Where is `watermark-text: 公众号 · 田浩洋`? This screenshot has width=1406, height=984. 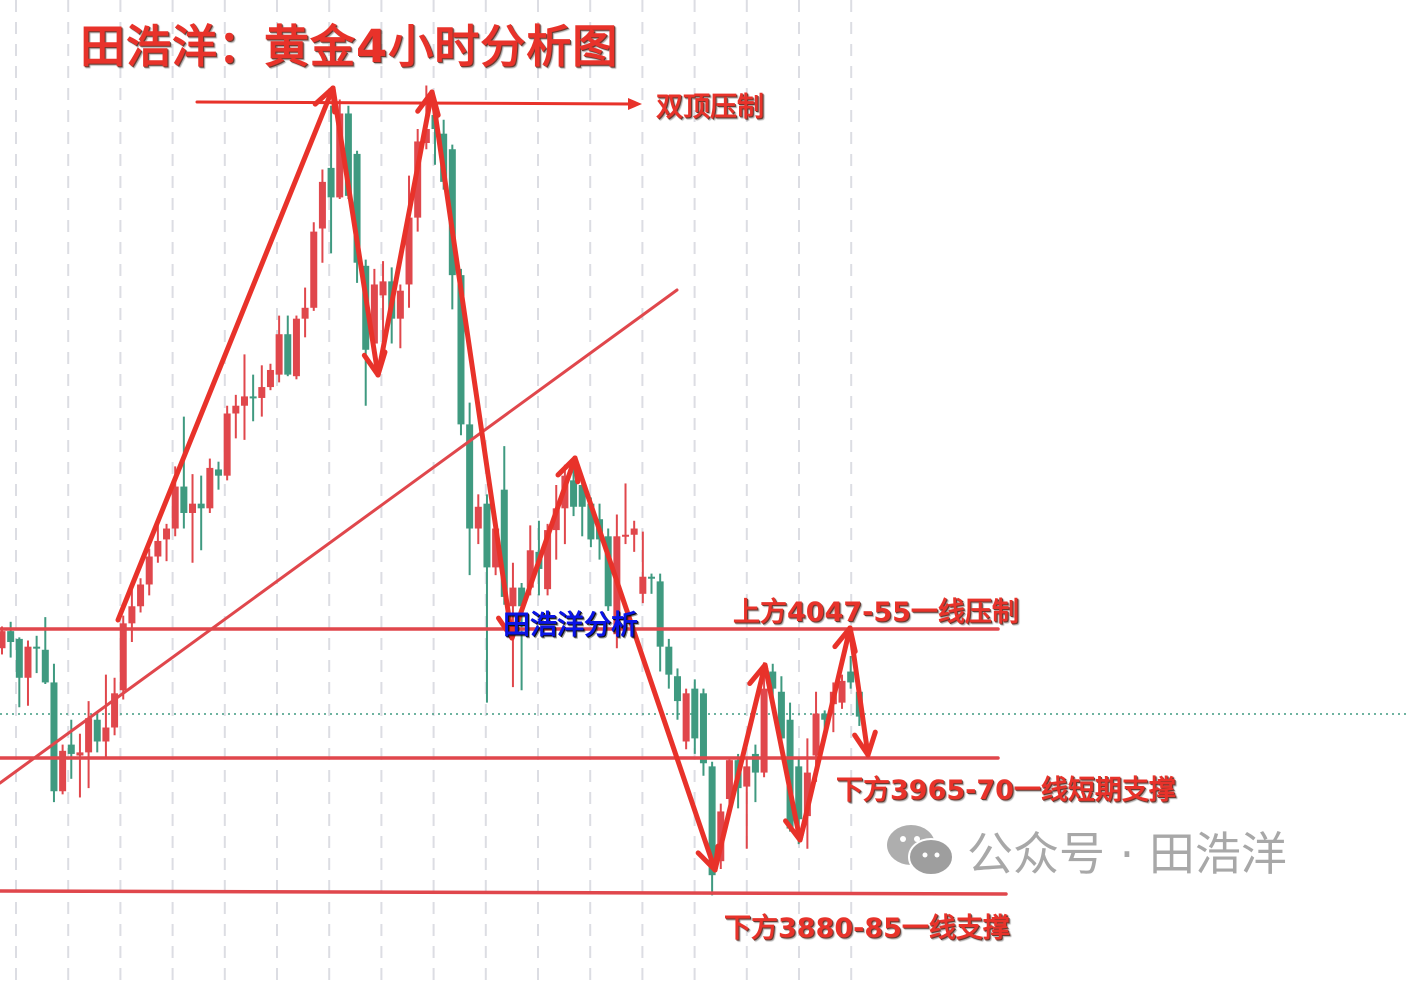
watermark-text: 公众号 · 田浩洋 is located at coordinates (1127, 854).